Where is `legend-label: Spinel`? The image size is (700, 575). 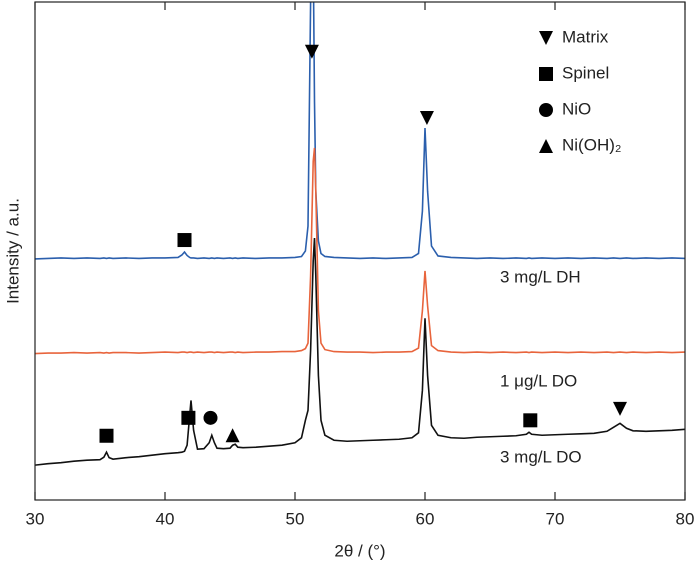
legend-label: Spinel is located at coordinates (585, 72).